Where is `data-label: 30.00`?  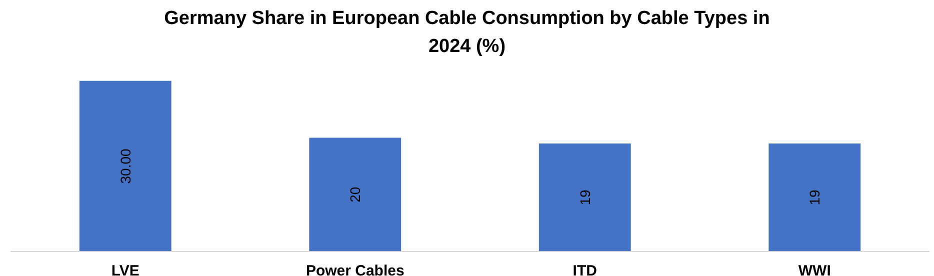
data-label: 30.00 is located at coordinates (125, 166).